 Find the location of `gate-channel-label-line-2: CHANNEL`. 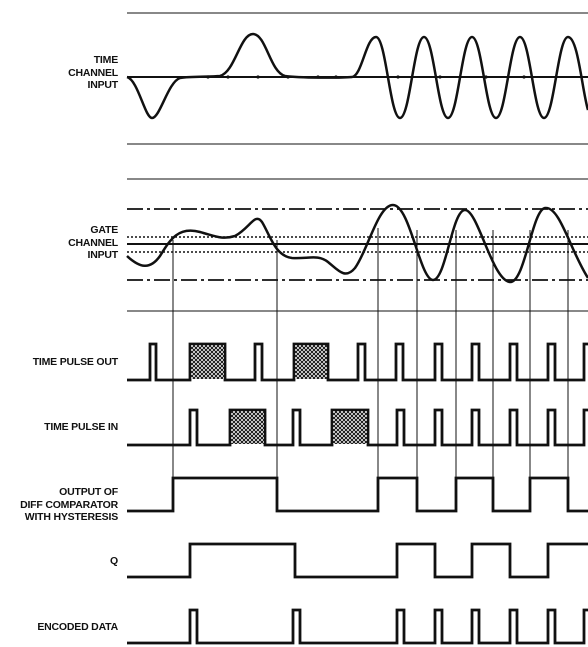

gate-channel-label-line-2: CHANNEL is located at coordinates (93, 242).